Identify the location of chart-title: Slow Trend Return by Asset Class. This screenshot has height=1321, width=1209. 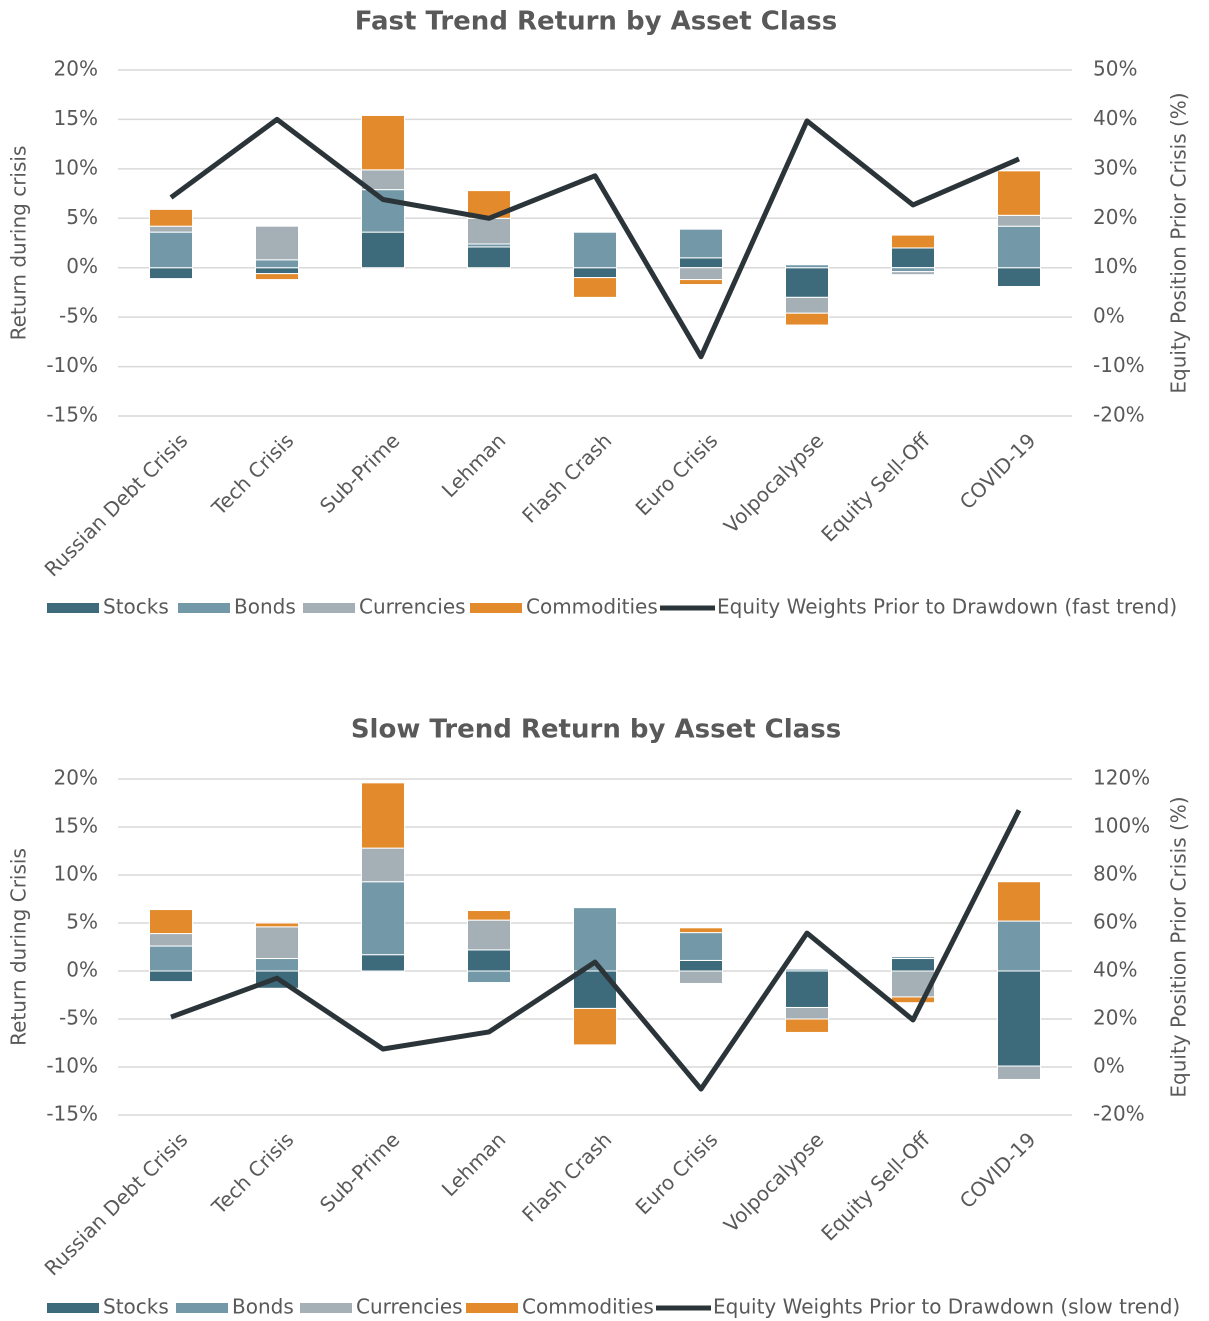
(596, 730).